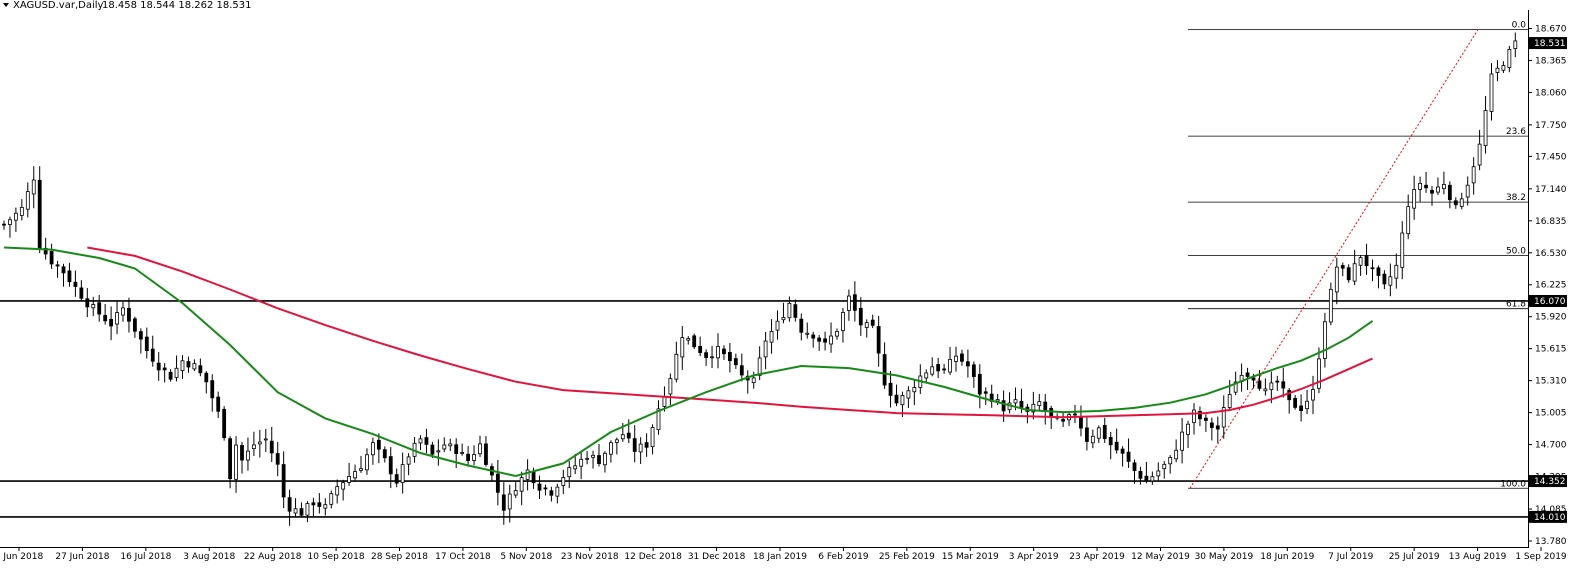  I want to click on time-tick-label: 13 Aug 2019, so click(1478, 557).